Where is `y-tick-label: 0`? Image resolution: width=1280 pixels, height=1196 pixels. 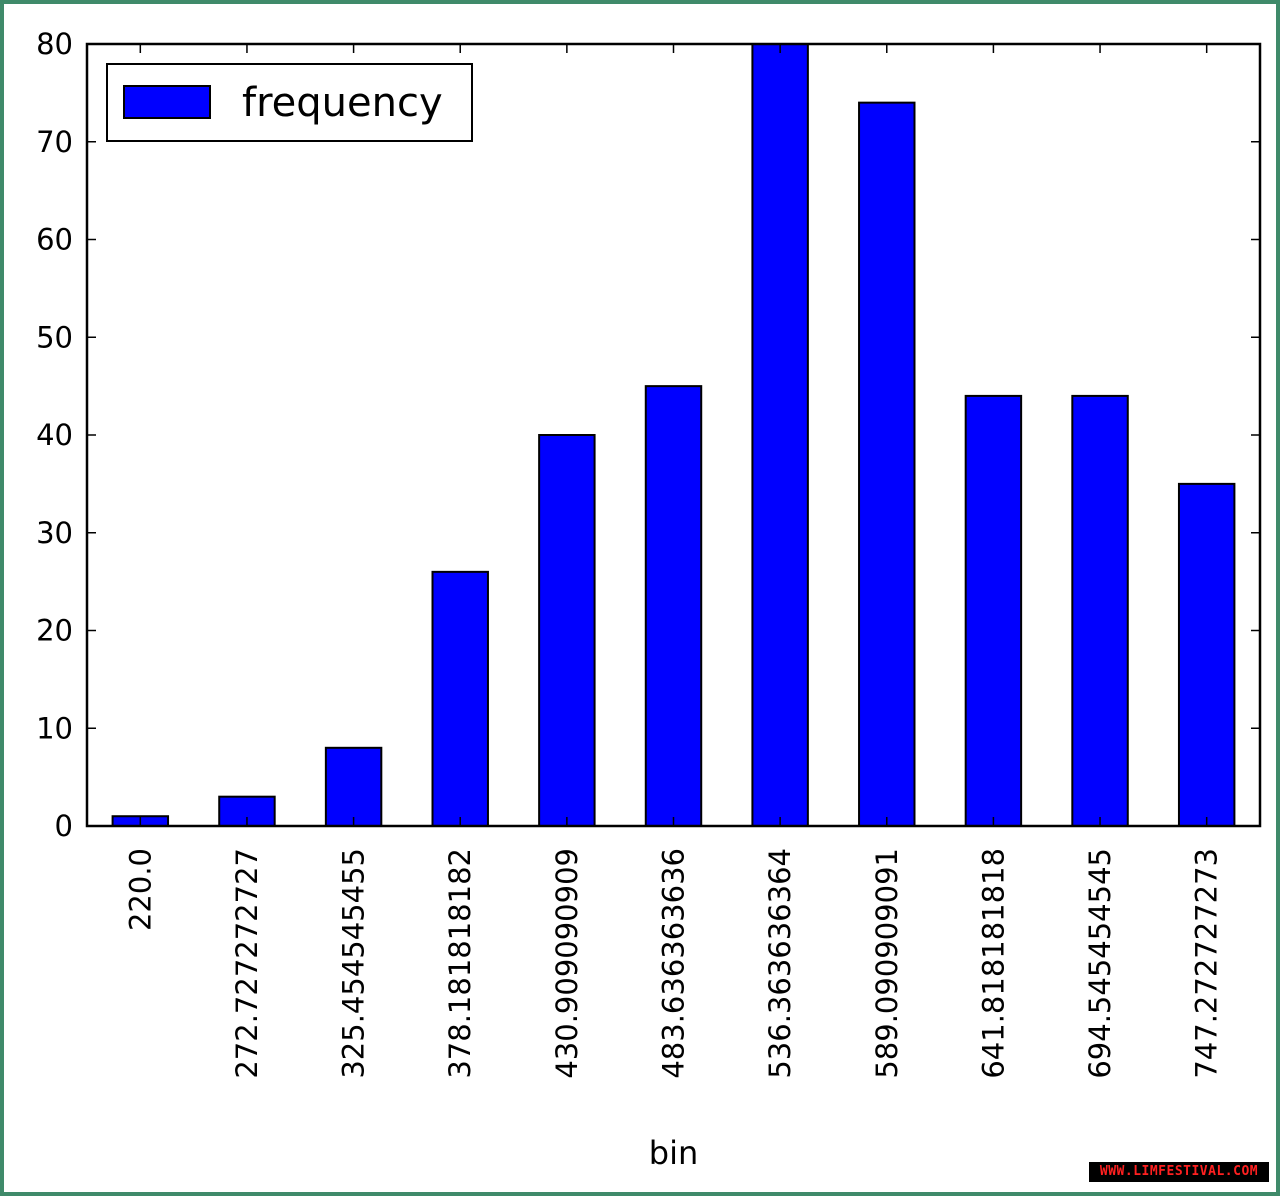
y-tick-label: 0 is located at coordinates (64, 826).